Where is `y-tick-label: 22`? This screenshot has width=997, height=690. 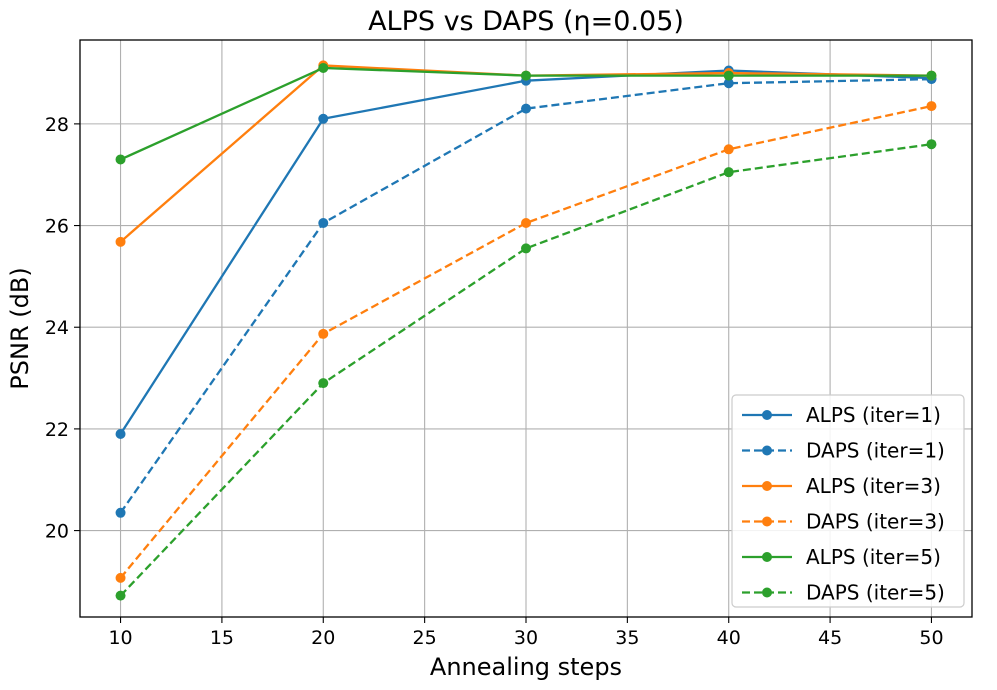 y-tick-label: 22 is located at coordinates (57, 430).